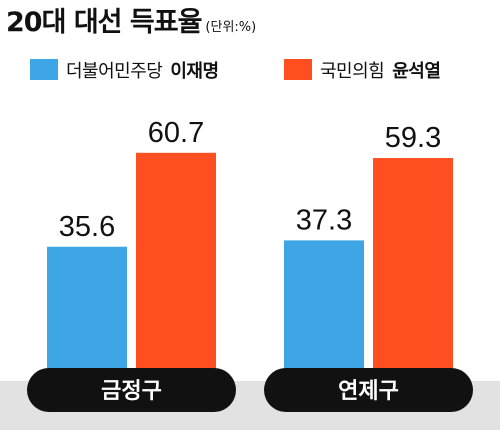 The image size is (500, 430). I want to click on chart-title: 20대 대선 득표율 (단위:%), so click(131, 19).